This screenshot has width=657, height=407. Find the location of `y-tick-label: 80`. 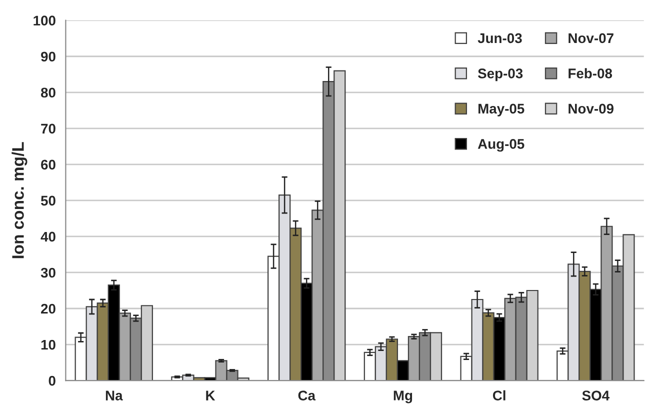

y-tick-label: 80 is located at coordinates (48, 93).